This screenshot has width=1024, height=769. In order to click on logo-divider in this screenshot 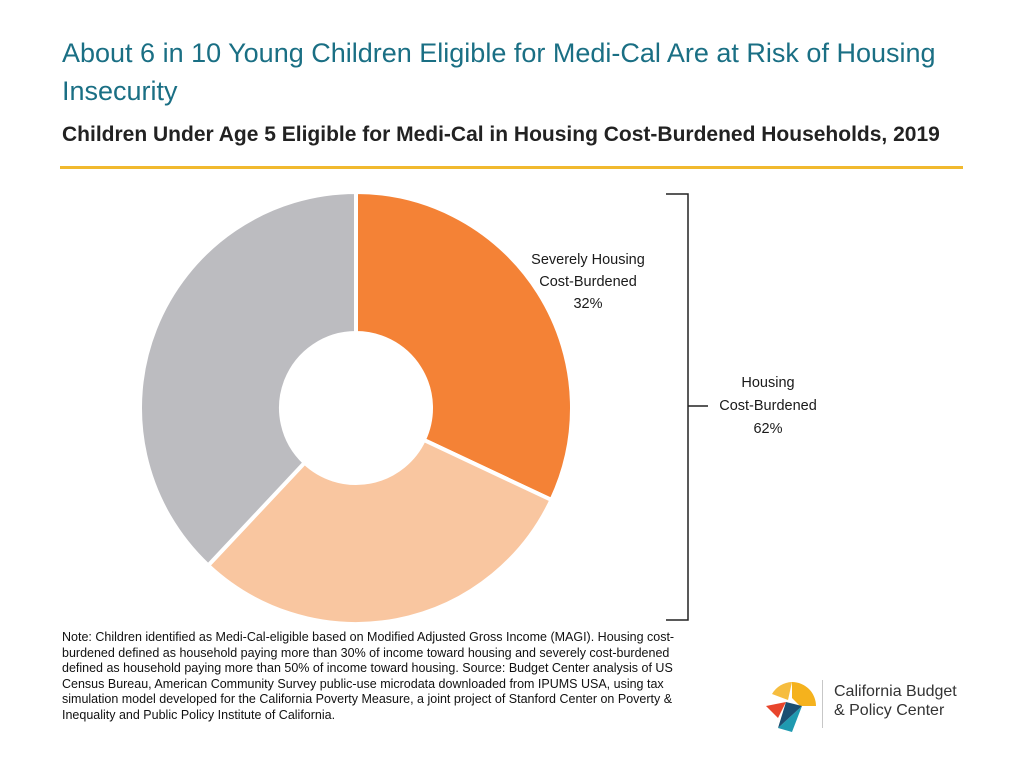, I will do `click(822, 704)`.